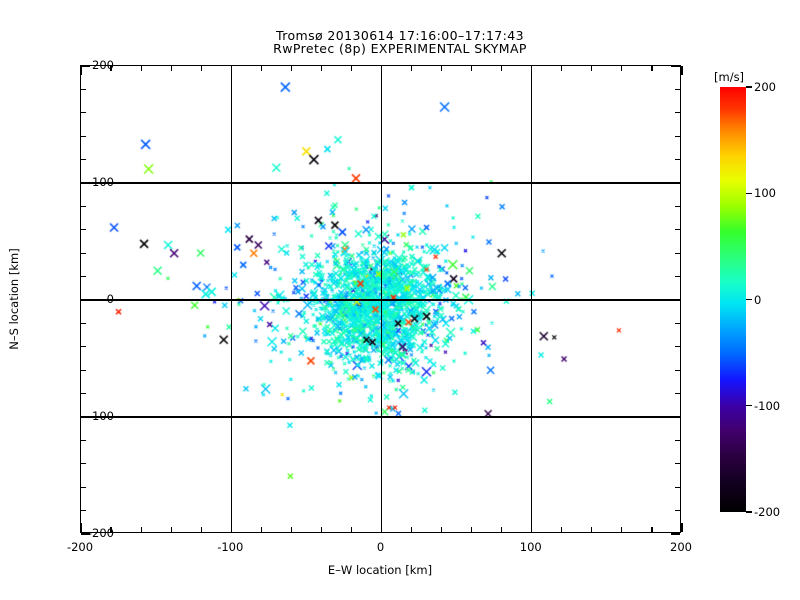 This screenshot has width=800, height=600. Describe the element at coordinates (230, 547) in the screenshot. I see `x-tick-label: -100` at that location.